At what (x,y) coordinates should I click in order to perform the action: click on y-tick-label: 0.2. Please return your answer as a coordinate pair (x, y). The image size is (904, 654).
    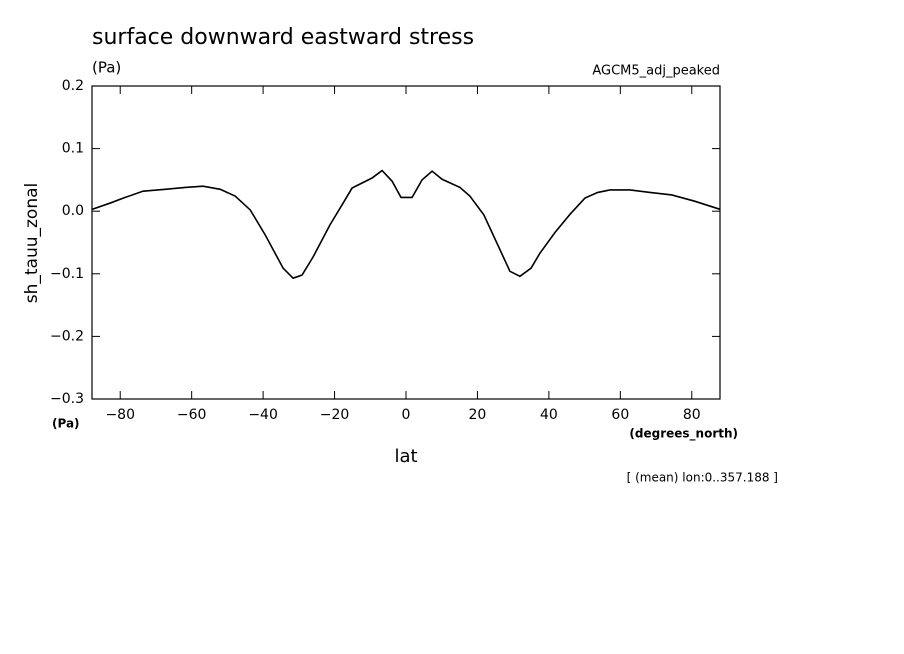
    Looking at the image, I should click on (73, 86).